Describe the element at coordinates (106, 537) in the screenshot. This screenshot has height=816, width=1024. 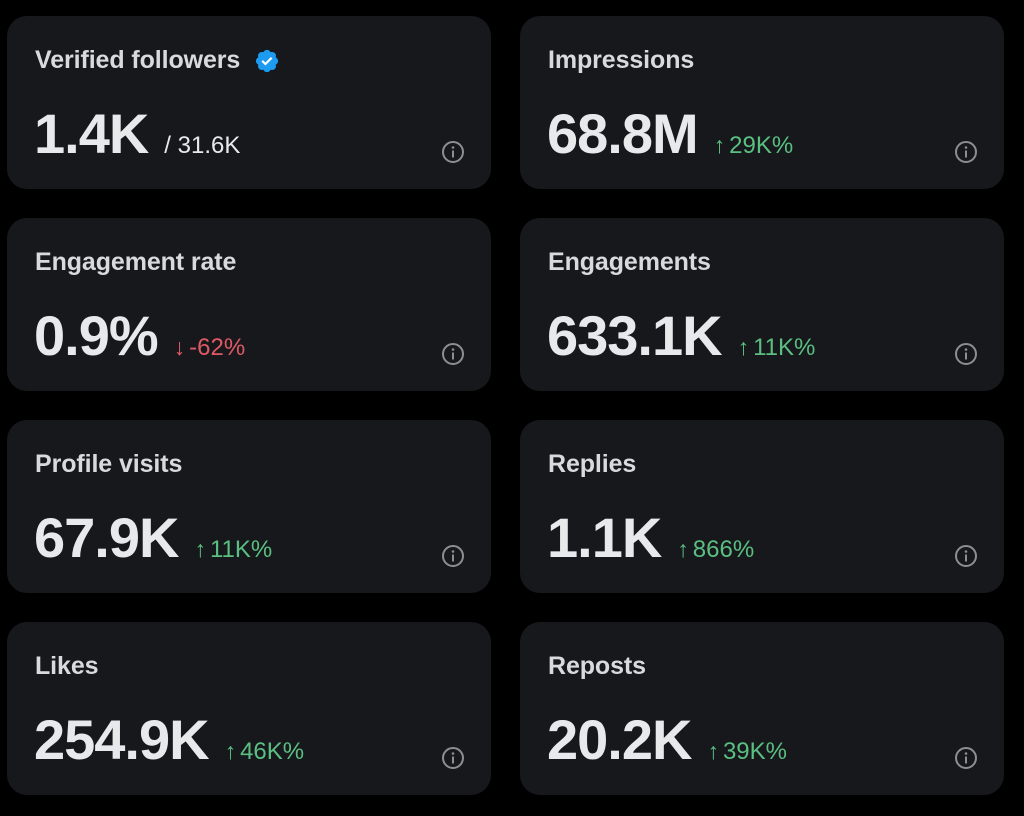
I see `metric-value: 67.9K` at that location.